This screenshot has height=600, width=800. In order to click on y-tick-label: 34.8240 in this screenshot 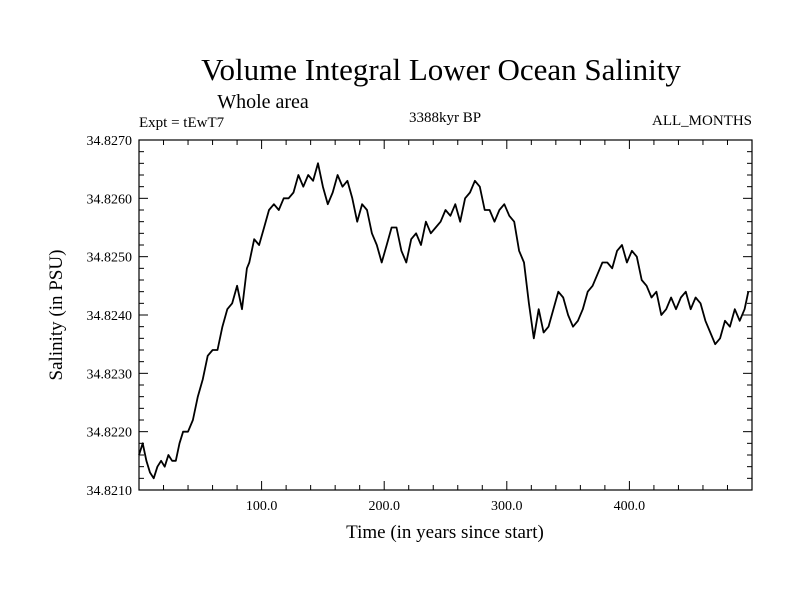, I will do `click(110, 316)`.